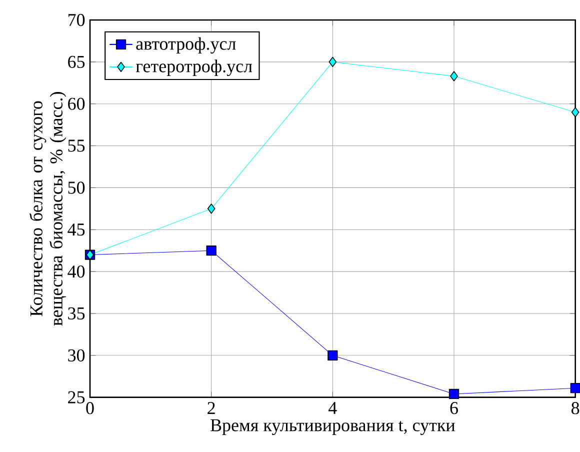 Image resolution: width=580 pixels, height=452 pixels. Describe the element at coordinates (332, 427) in the screenshot. I see `x-axis-title: Время культивирования t, сутки` at that location.